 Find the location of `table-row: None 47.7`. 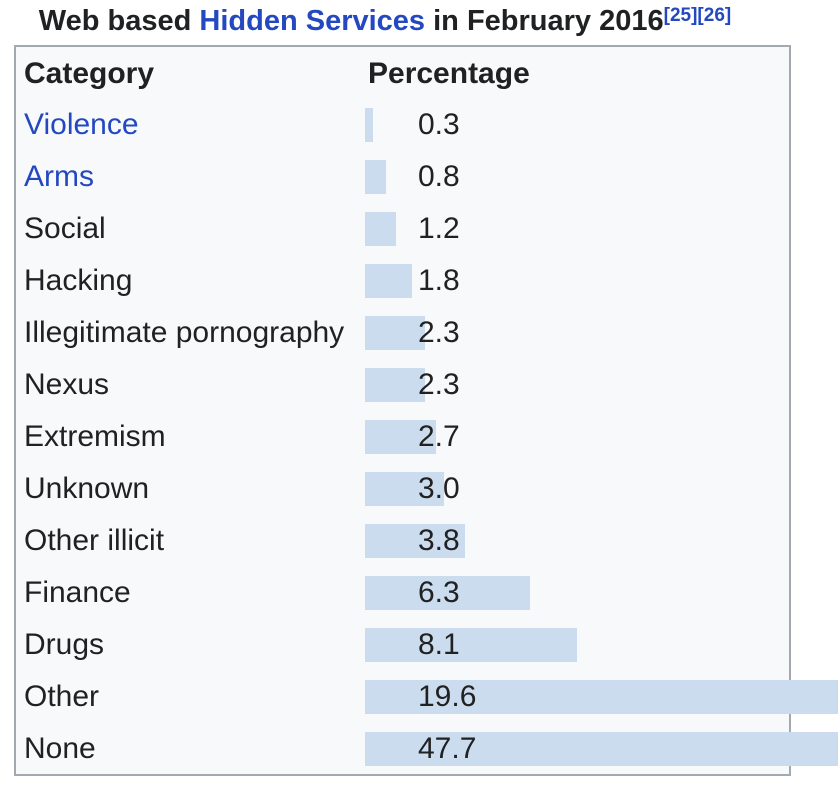

table-row: None 47.7 is located at coordinates (427, 749).